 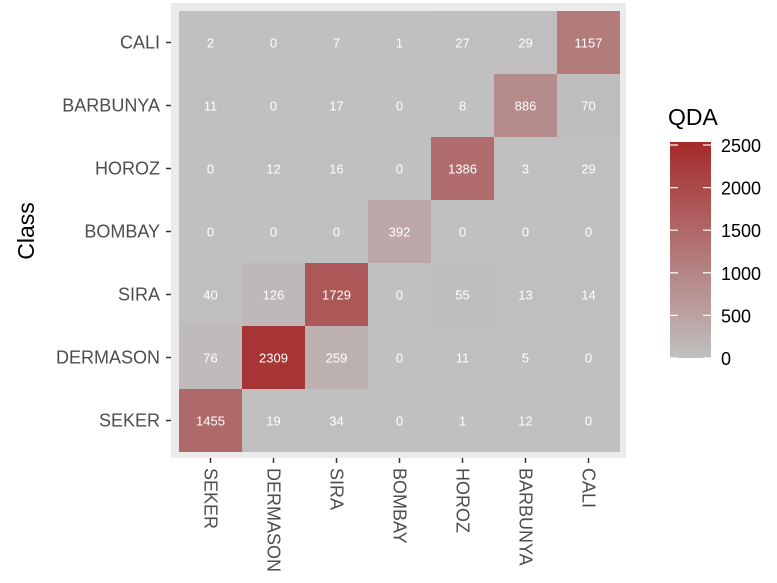 I want to click on cell-value-label: 1386, so click(x=462, y=169).